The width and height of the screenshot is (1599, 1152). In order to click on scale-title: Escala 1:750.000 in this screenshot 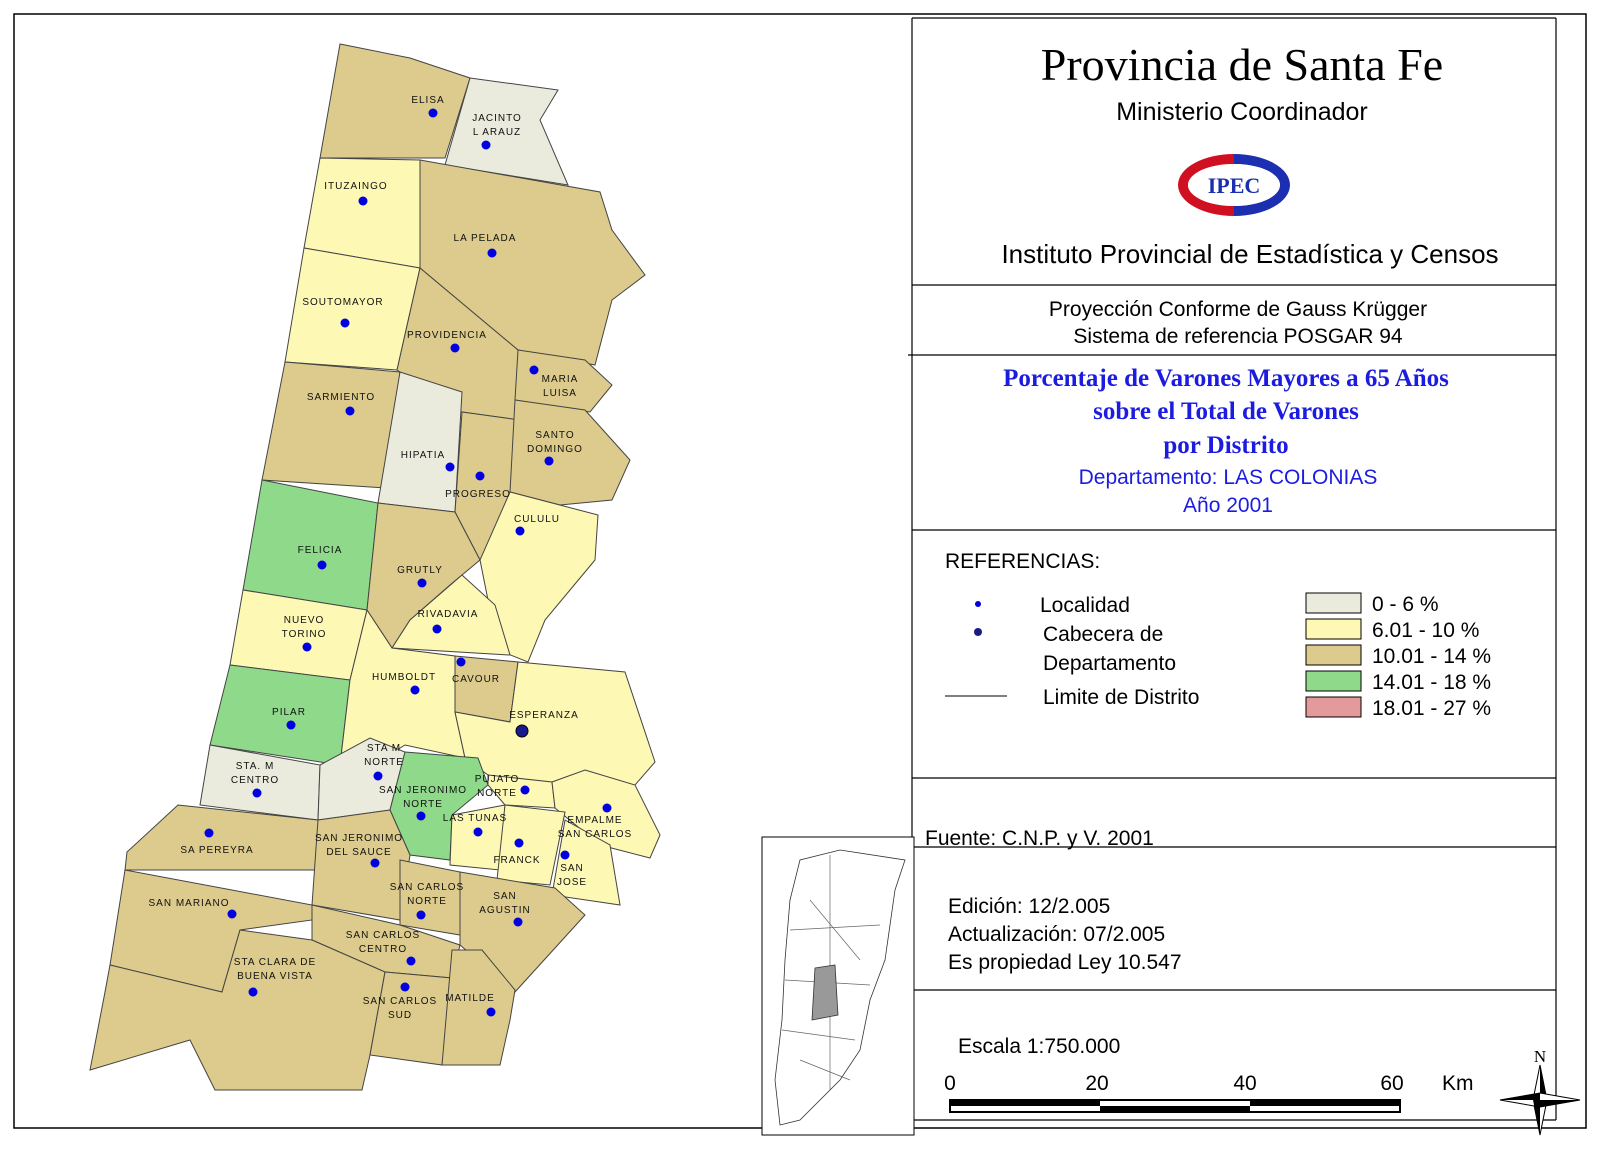, I will do `click(1039, 1046)`.